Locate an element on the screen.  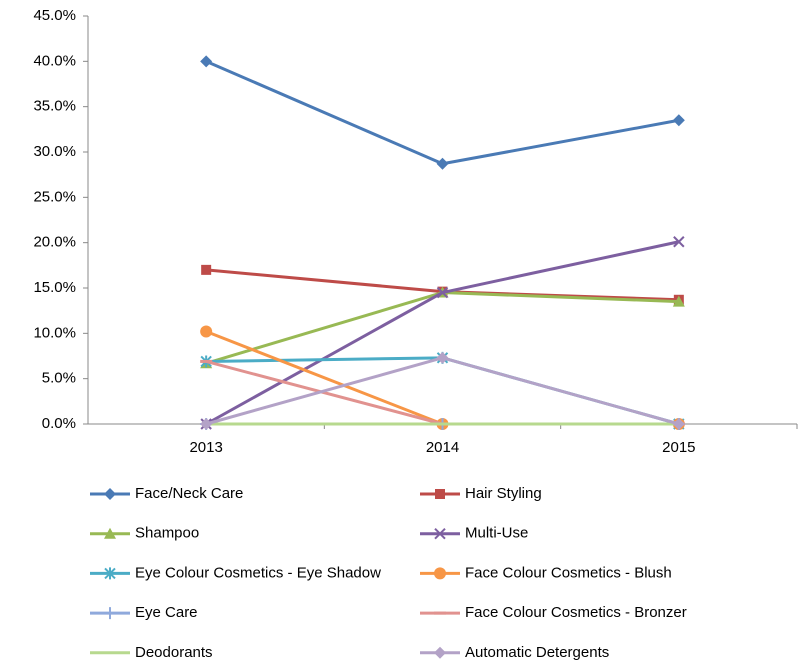
legend-label: Face/Neck Care is located at coordinates (189, 493).